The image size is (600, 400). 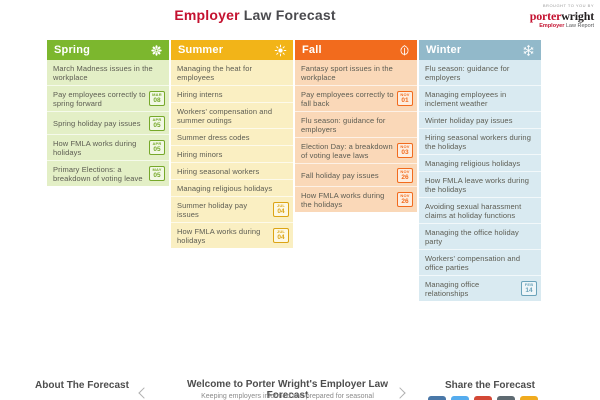 What do you see at coordinates (347, 72) in the screenshot?
I see `forecast-item-label: Fantasy sport issues in the workplace` at bounding box center [347, 72].